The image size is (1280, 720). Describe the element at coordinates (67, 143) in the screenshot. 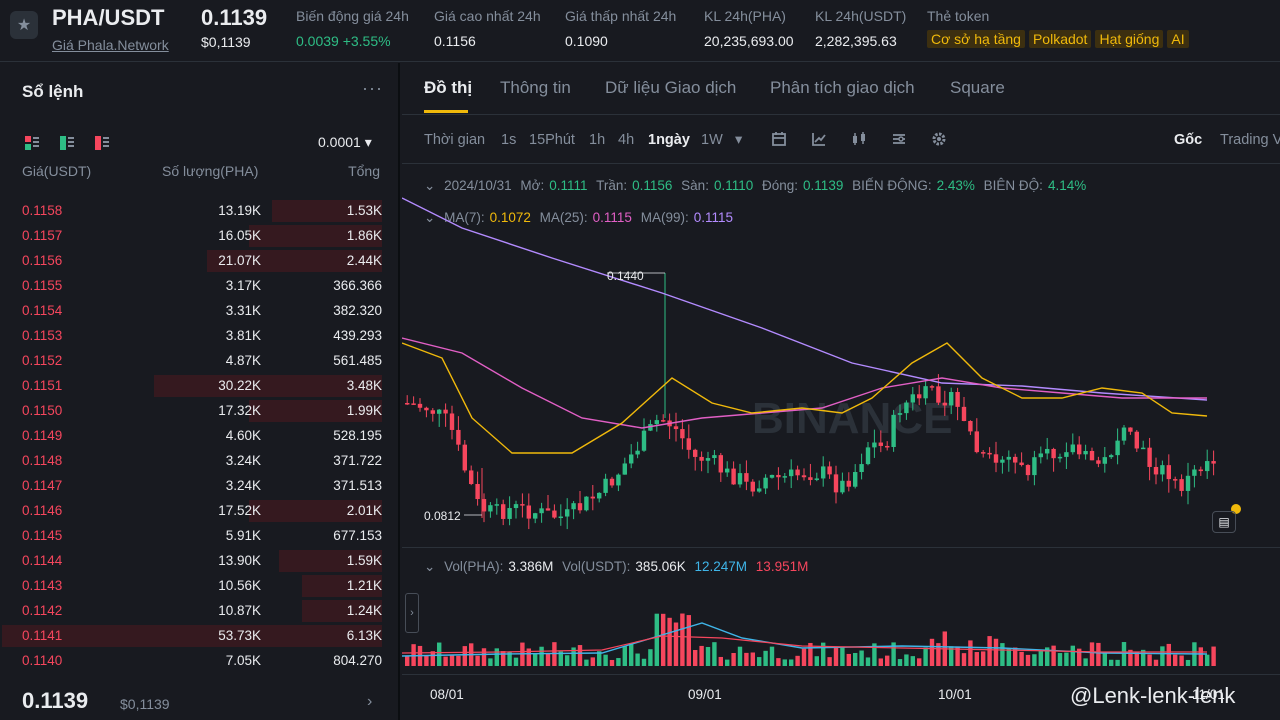

I see `book-bids-only-icon` at that location.